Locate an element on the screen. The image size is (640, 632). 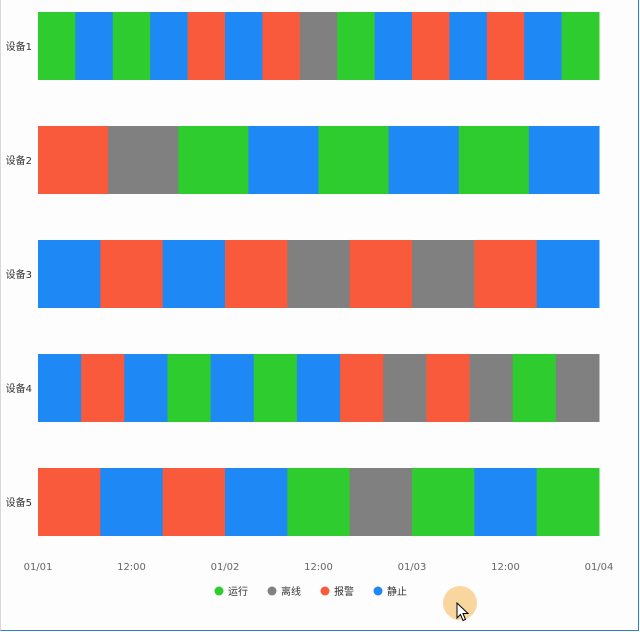
legend-label: 静止 is located at coordinates (397, 591).